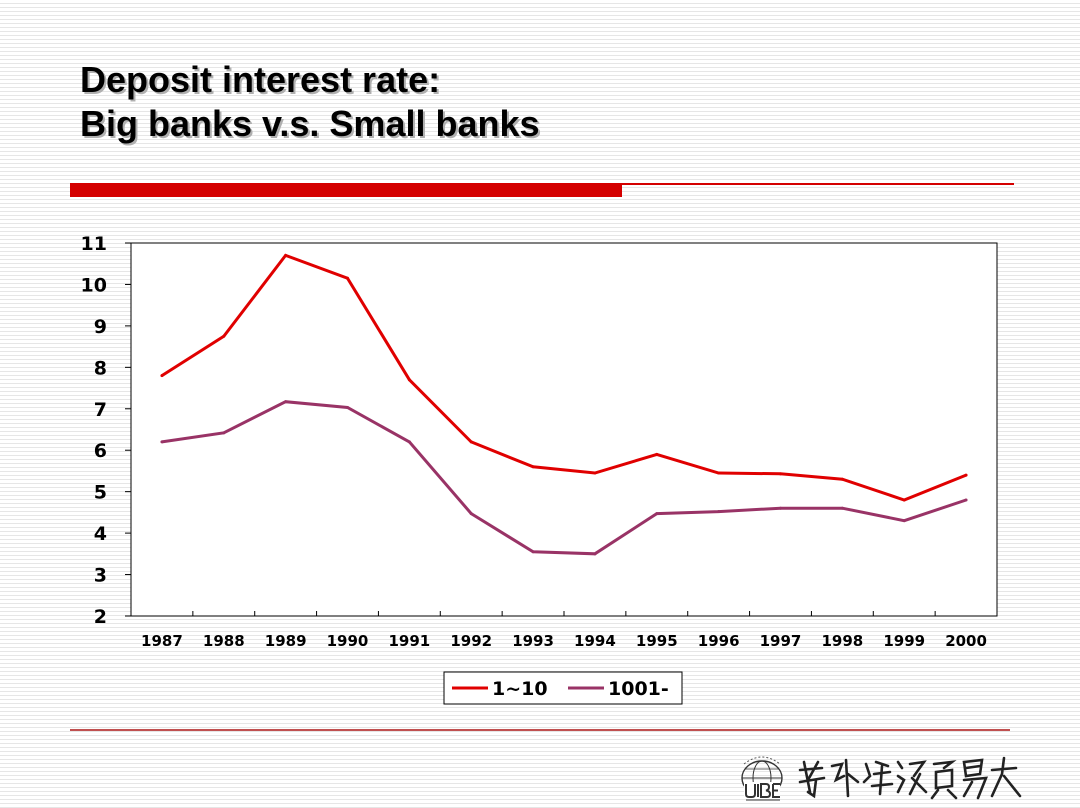 The width and height of the screenshot is (1080, 808). Describe the element at coordinates (162, 641) in the screenshot. I see `x-tick-label: 1987` at that location.